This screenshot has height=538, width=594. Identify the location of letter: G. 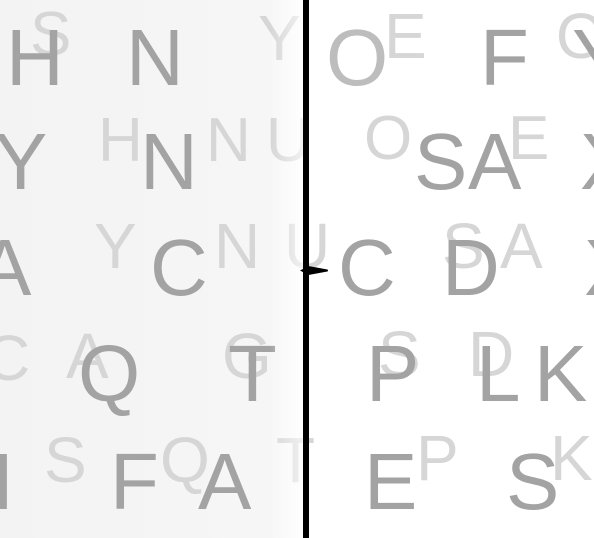
(247, 356).